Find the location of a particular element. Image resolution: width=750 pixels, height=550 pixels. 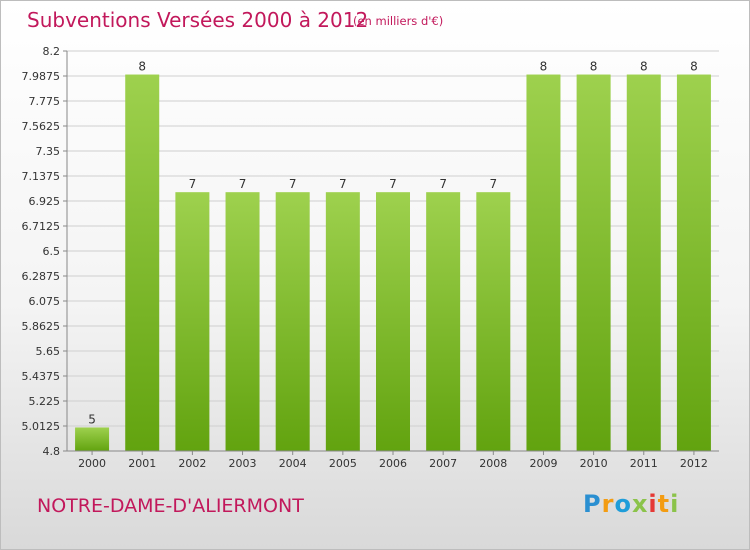

y-tick-label: 8.2 is located at coordinates (52, 51).